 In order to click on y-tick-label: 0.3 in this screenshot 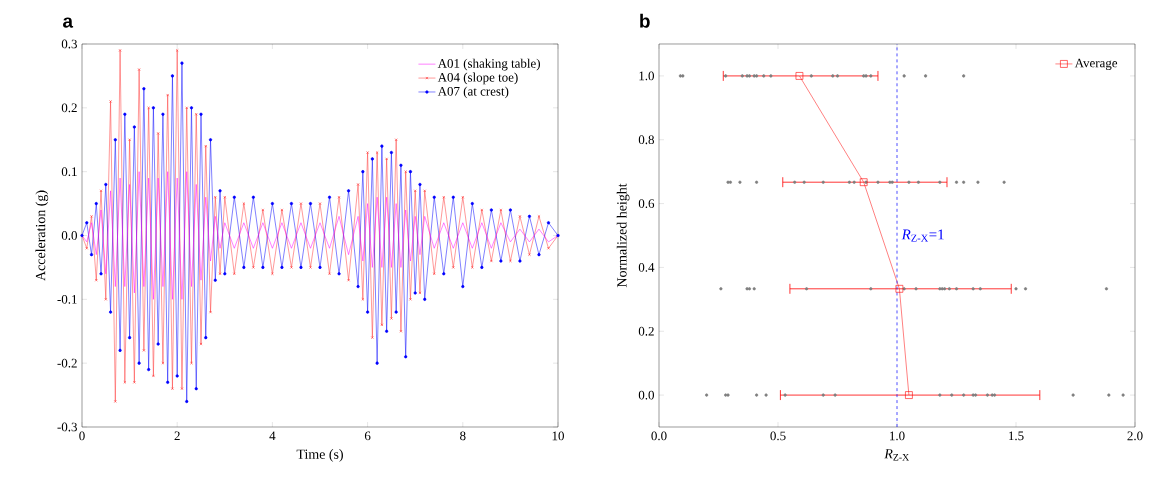, I will do `click(69, 44)`.